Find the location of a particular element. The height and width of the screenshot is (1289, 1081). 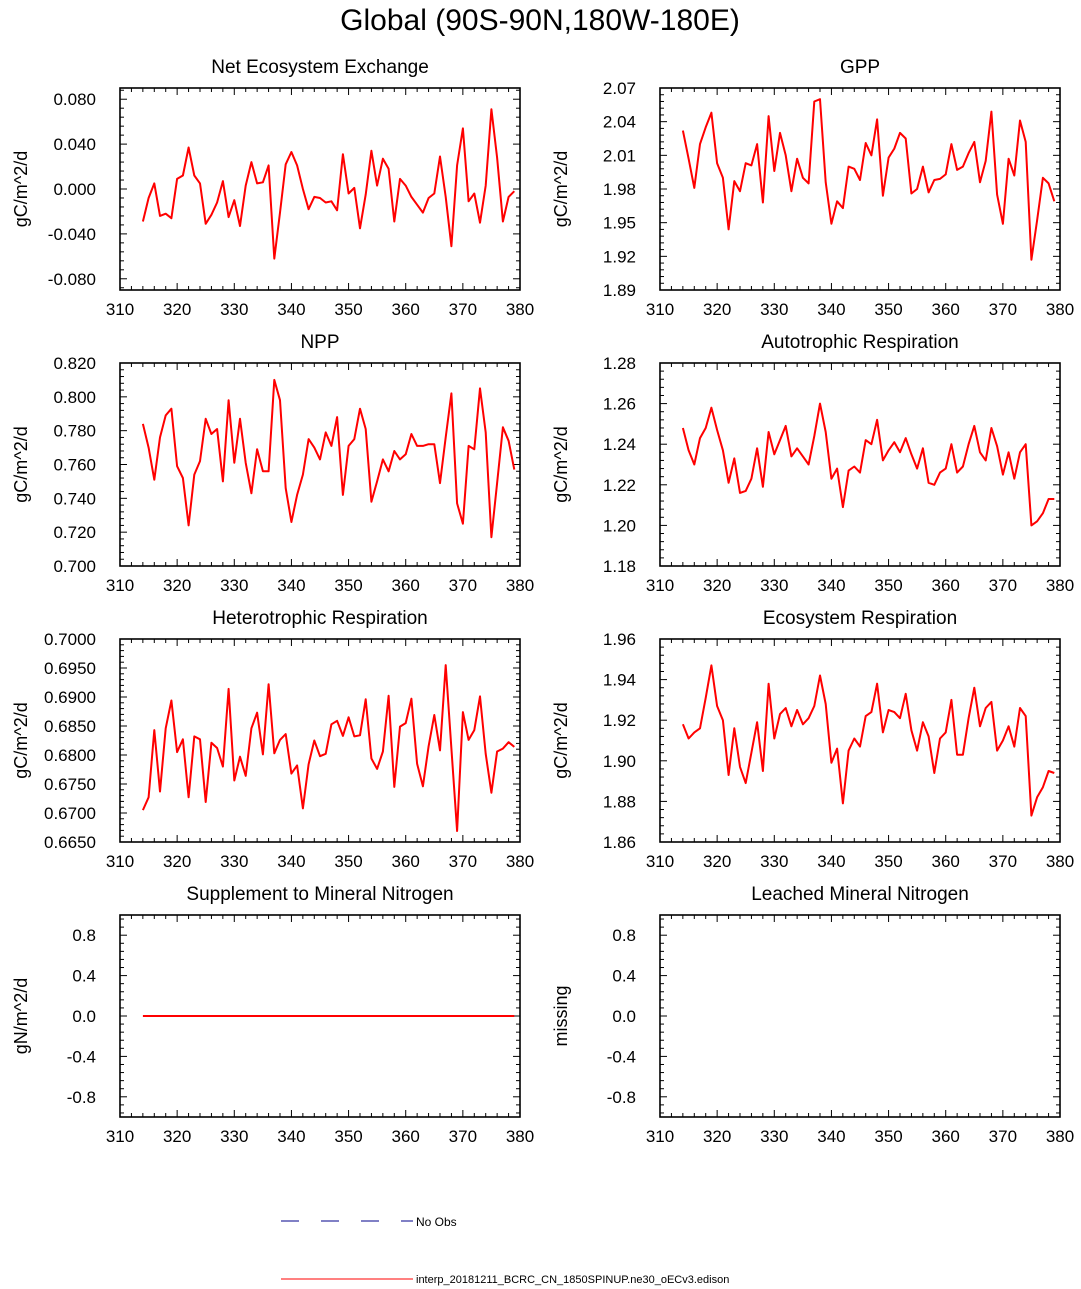

y-tick-label: -0.8 is located at coordinates (621, 1097).